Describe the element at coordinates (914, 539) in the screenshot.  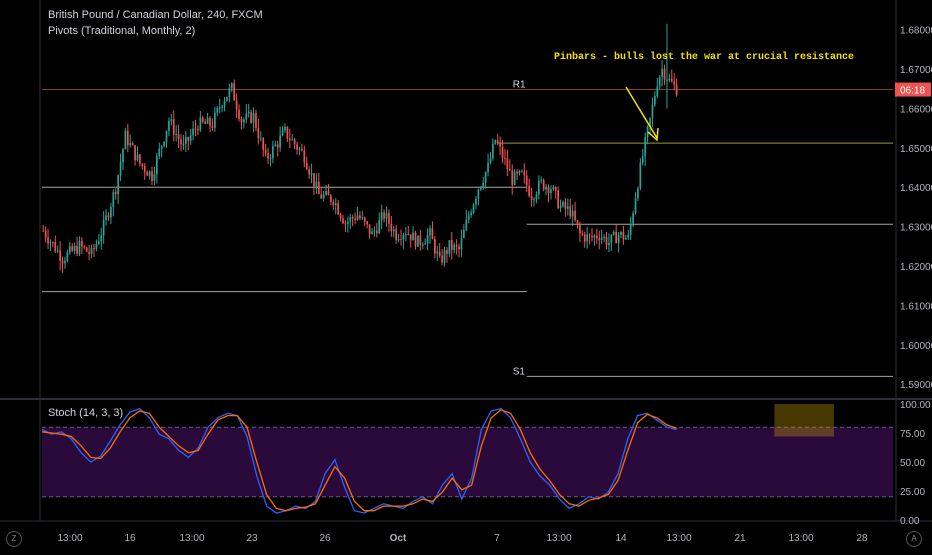
I see `a-icon: A` at that location.